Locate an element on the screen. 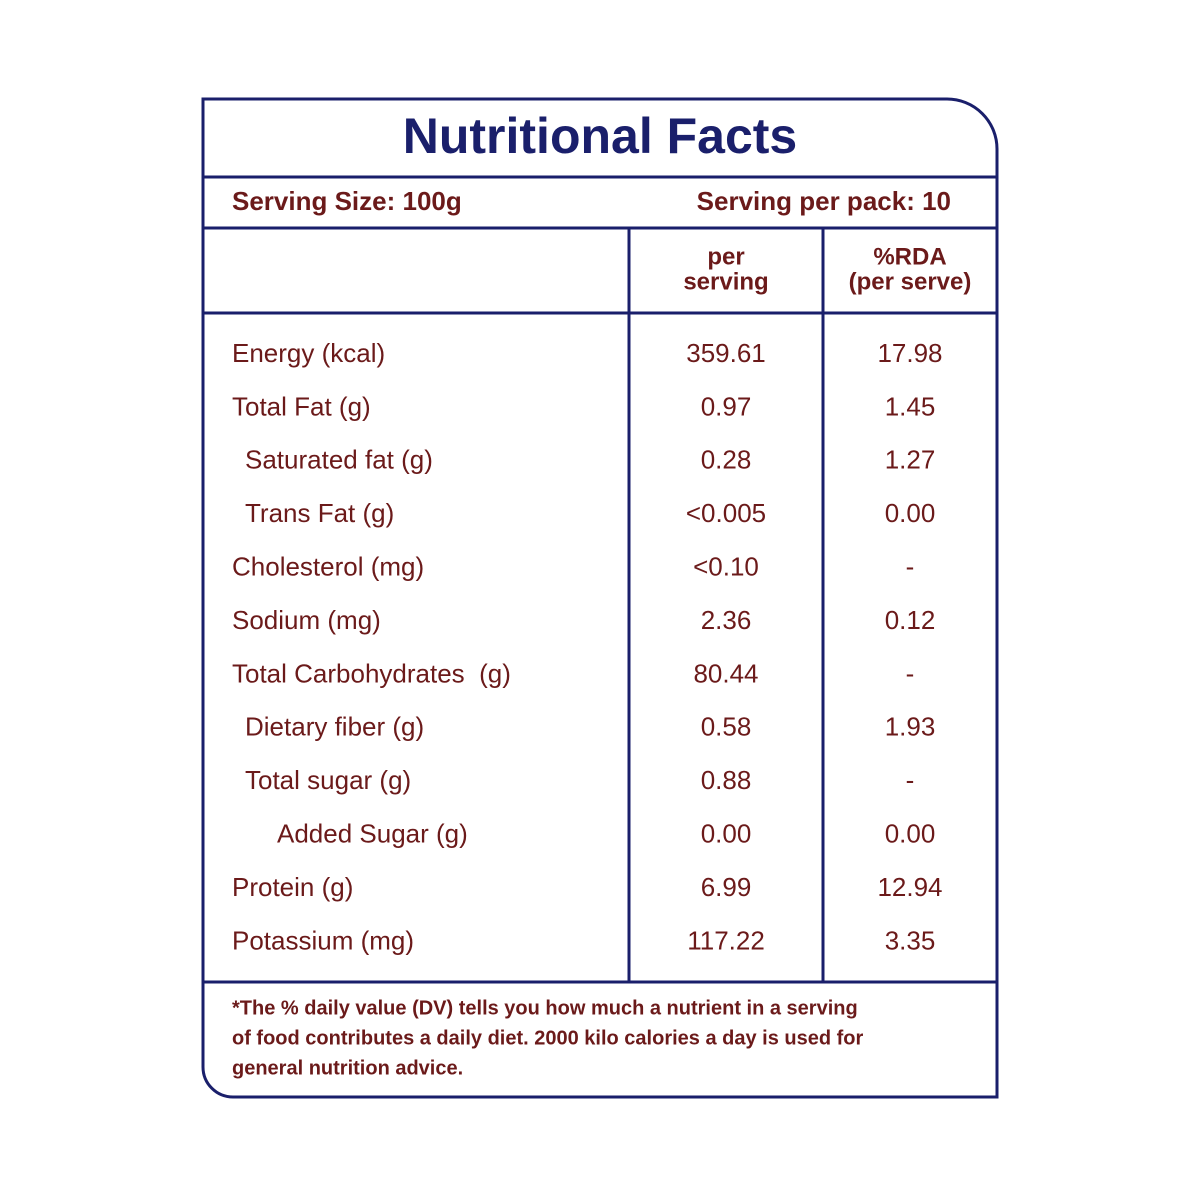 This screenshot has width=1200, height=1200. servings-per-pack: Serving per pack: 10 is located at coordinates (824, 201).